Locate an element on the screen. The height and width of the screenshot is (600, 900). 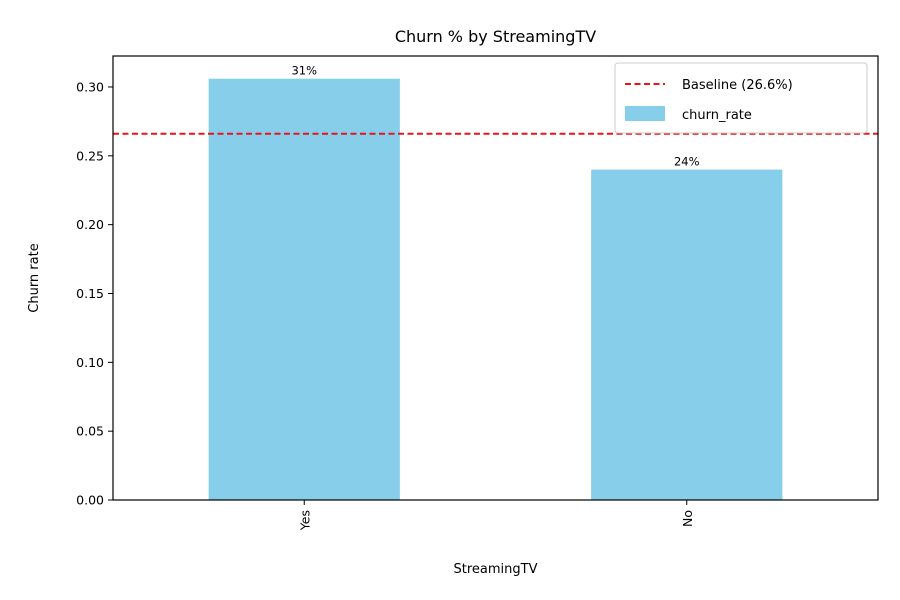
y-axis-label: Churn rate is located at coordinates (34, 277).